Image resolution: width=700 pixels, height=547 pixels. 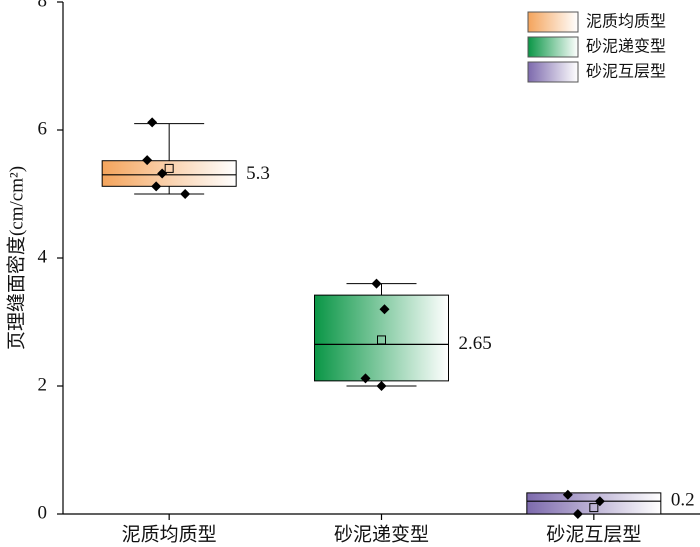 What do you see at coordinates (43, 5) in the screenshot?
I see `y-tick-label: 8` at bounding box center [43, 5].